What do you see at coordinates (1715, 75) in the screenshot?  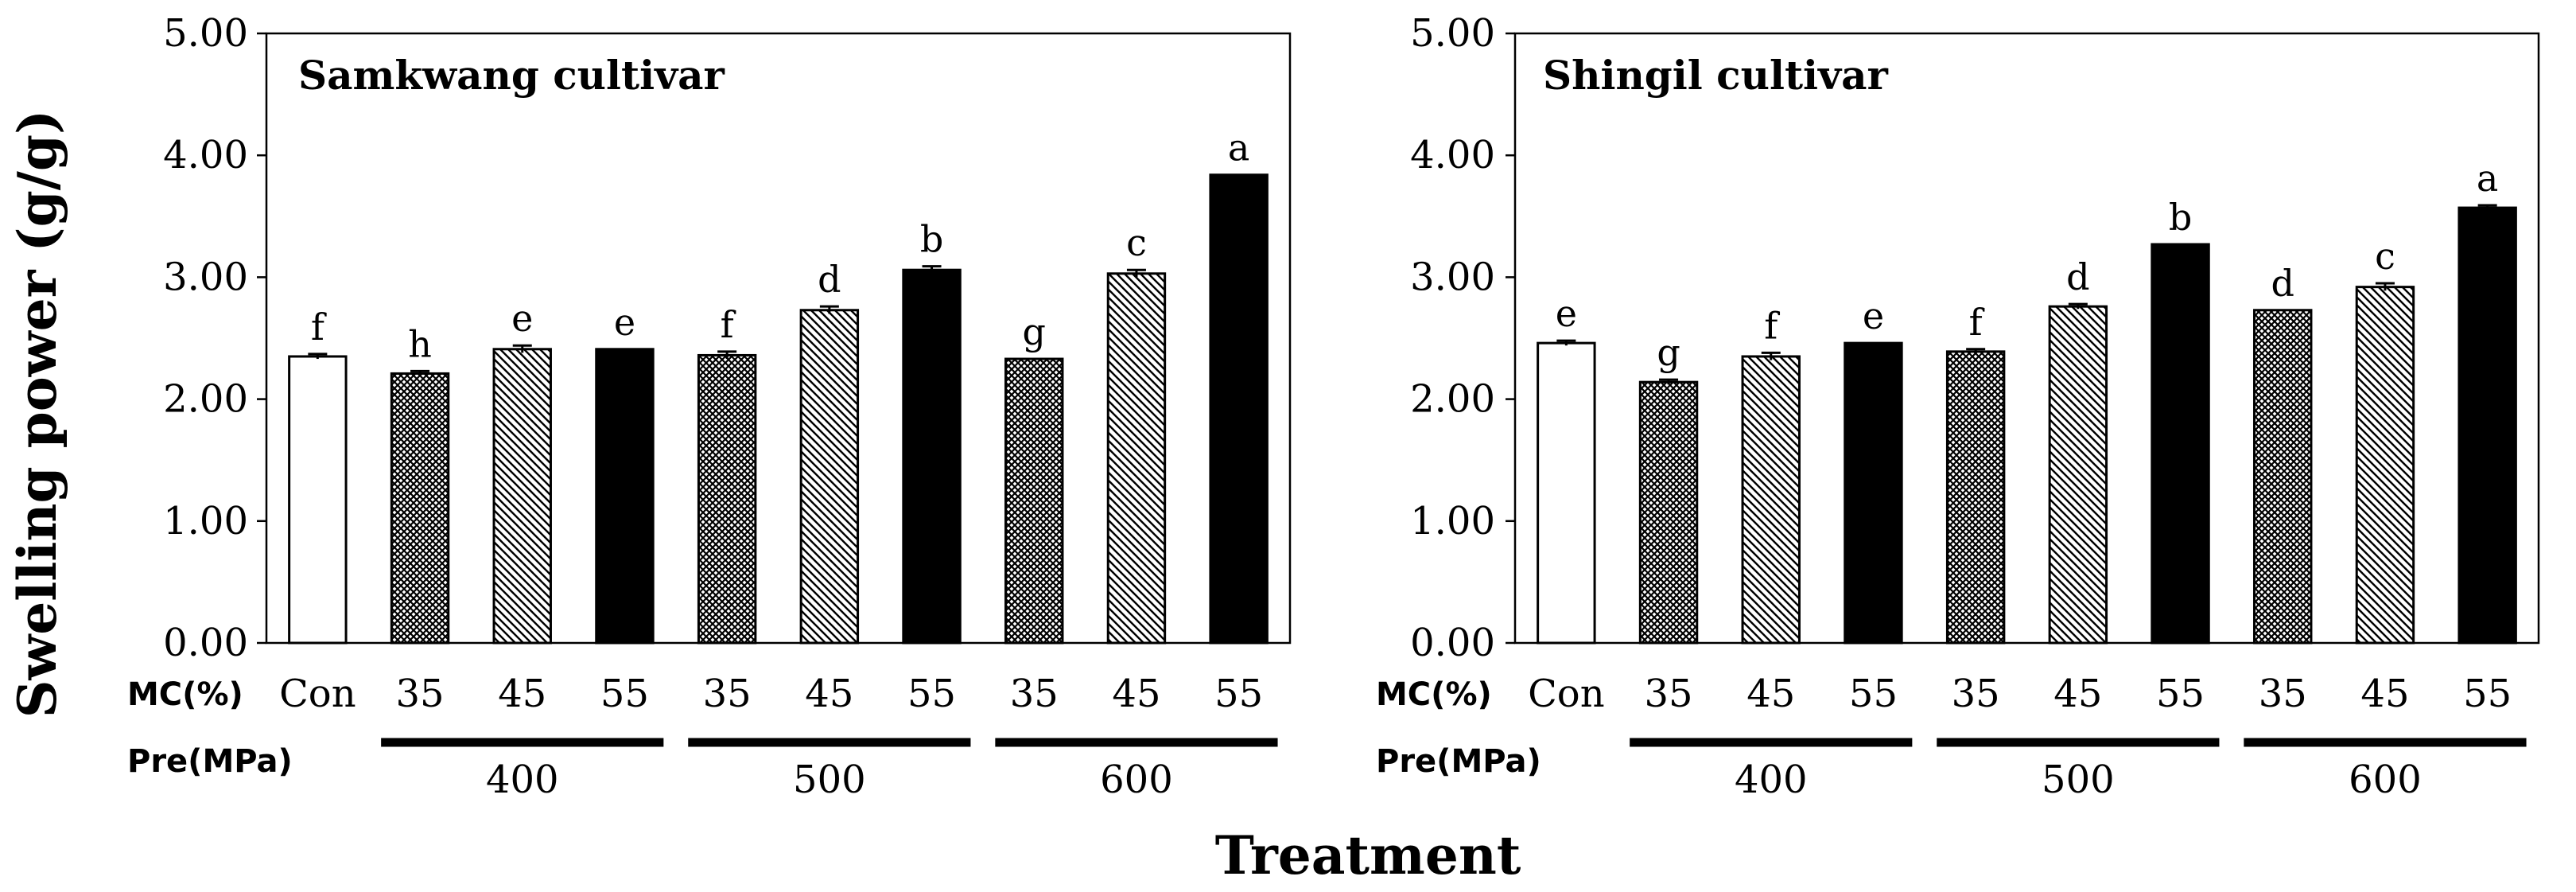 I see `panel-title: Shingil cultivar` at bounding box center [1715, 75].